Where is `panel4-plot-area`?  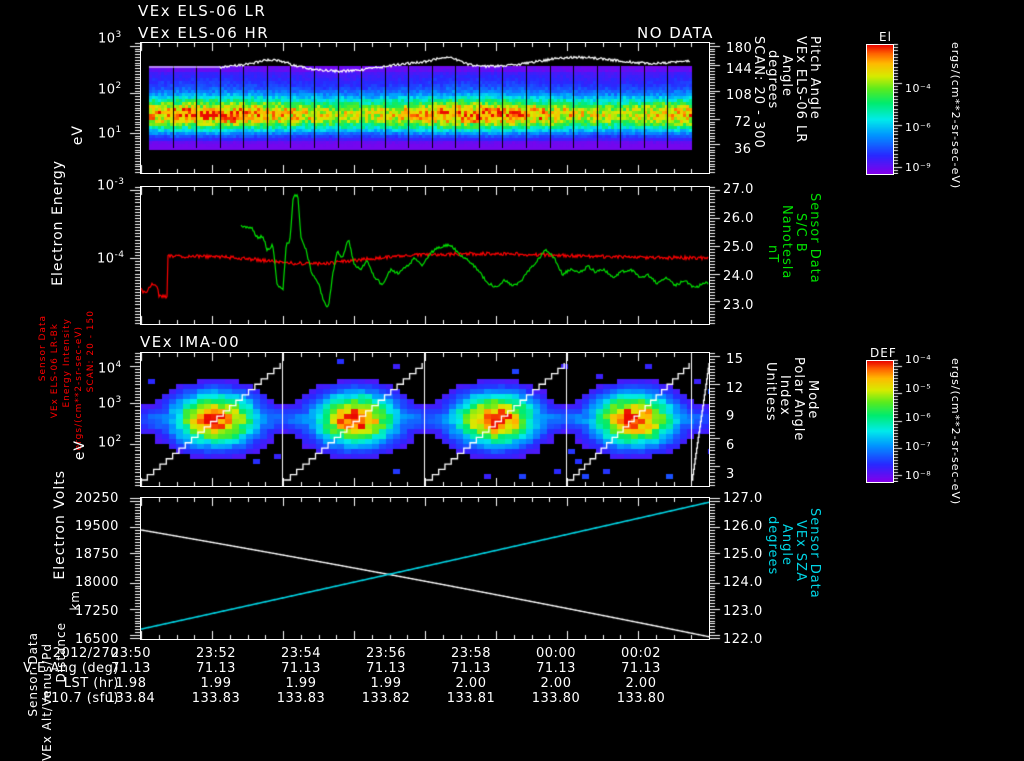 panel4-plot-area is located at coordinates (425, 568).